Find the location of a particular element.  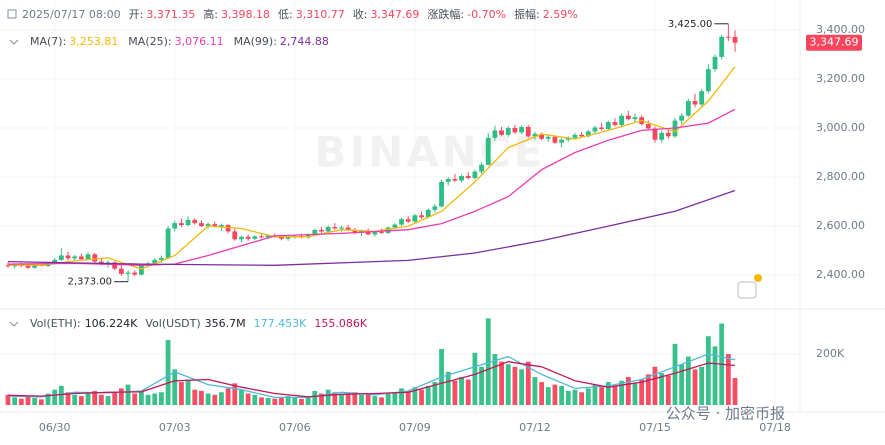

y-tick-label: 2,400.00 is located at coordinates (840, 274).